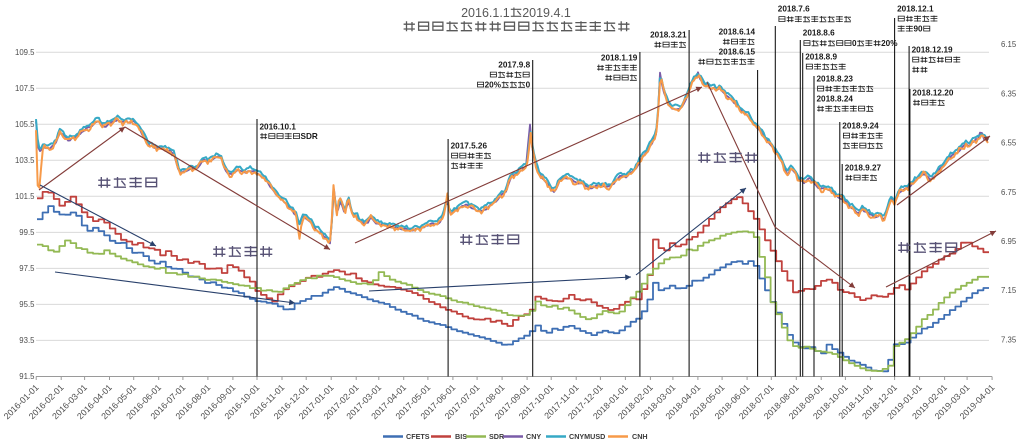  Describe the element at coordinates (25, 196) in the screenshot. I see `svg-text: 101.5` at that location.